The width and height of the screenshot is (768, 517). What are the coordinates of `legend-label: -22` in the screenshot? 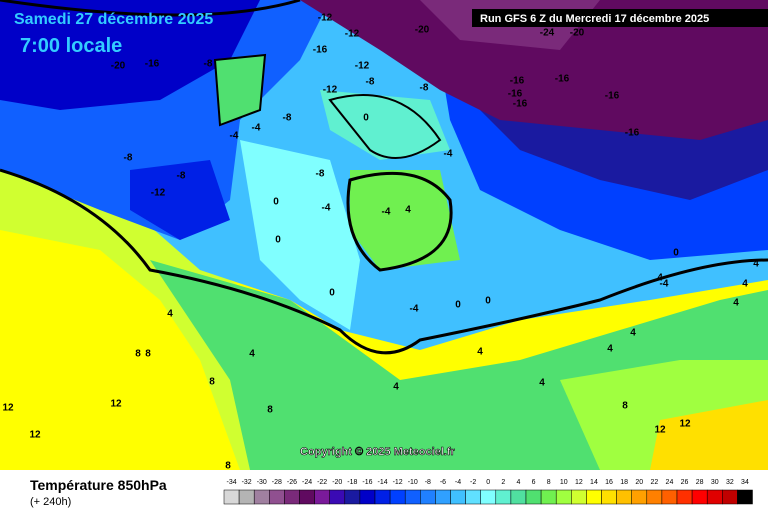 It's located at (322, 482).